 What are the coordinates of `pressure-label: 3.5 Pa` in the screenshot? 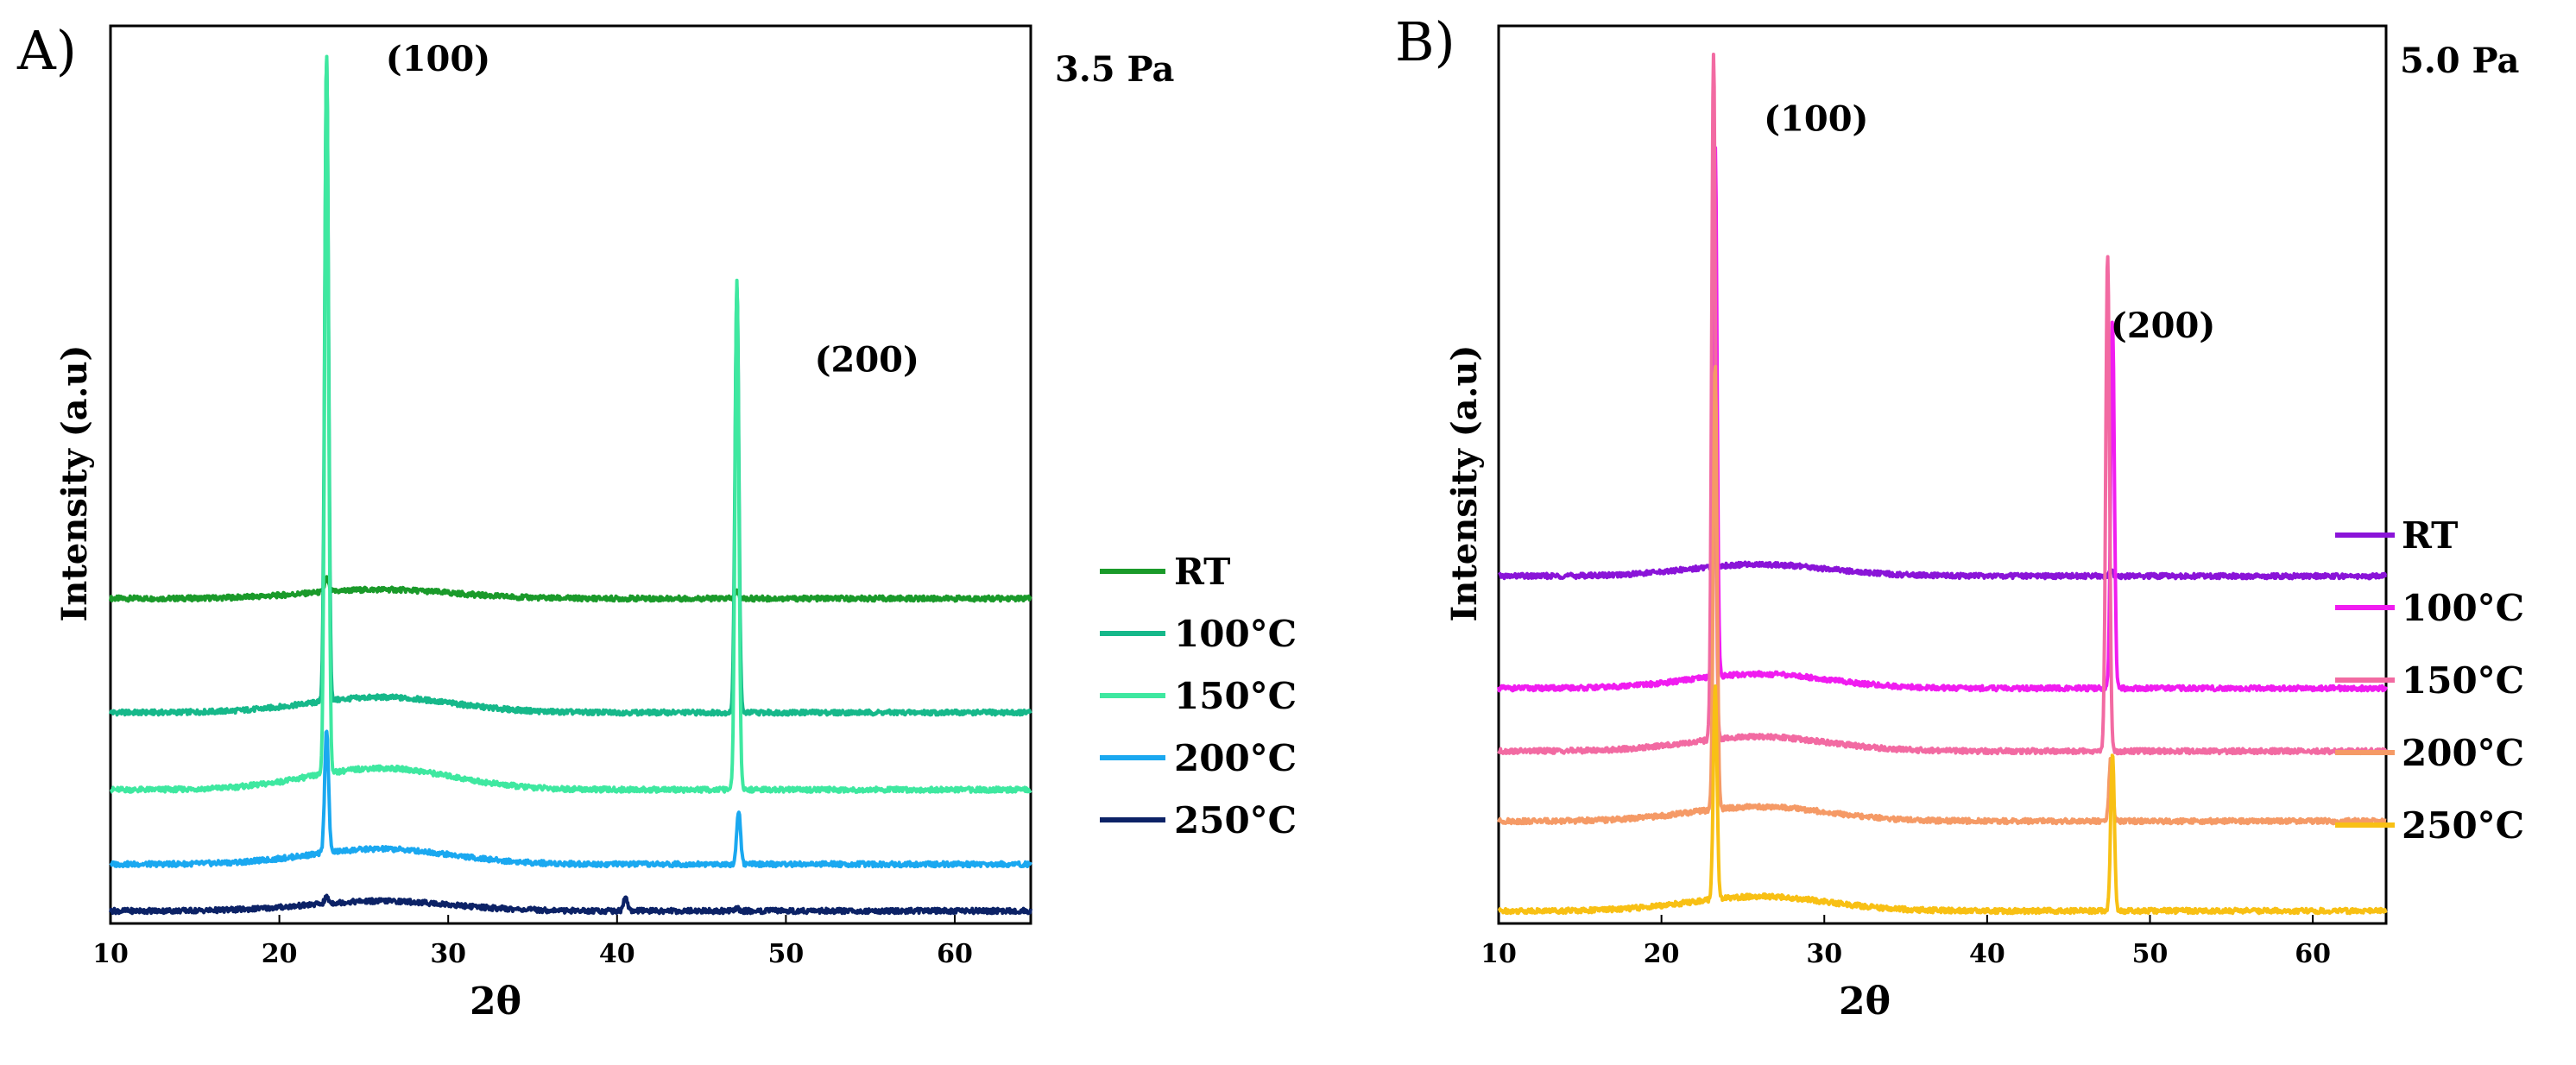 It's located at (1114, 69).